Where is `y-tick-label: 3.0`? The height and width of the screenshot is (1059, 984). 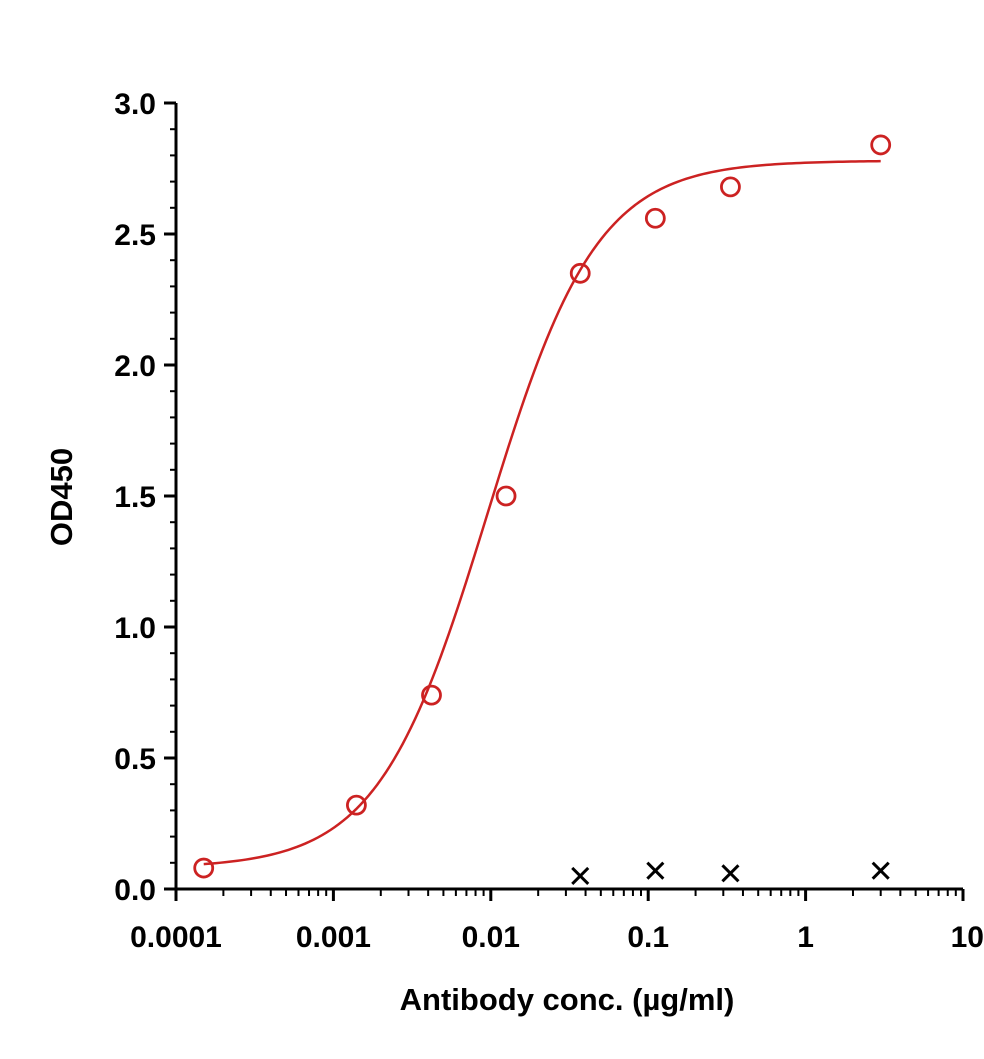 y-tick-label: 3.0 is located at coordinates (135, 104).